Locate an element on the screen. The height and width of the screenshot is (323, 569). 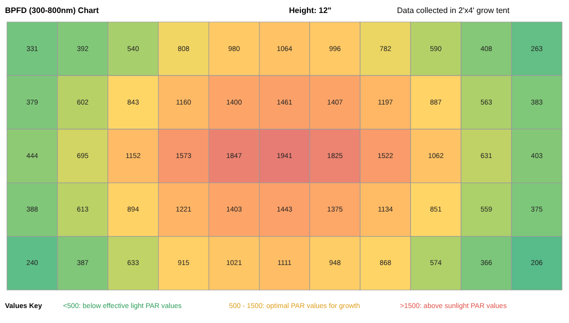
chart-subtitle: Height: 12" is located at coordinates (310, 10).